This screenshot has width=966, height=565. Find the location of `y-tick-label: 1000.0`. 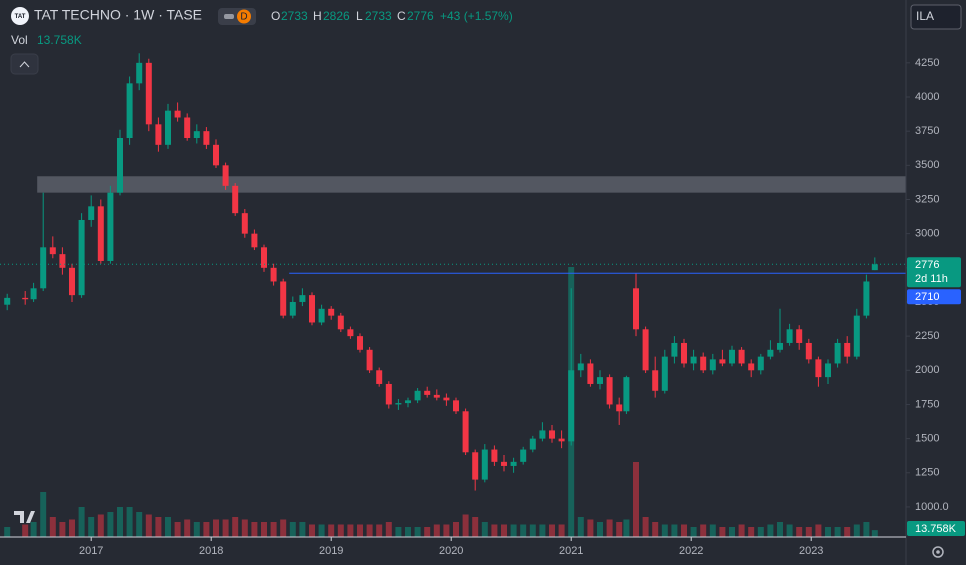

y-tick-label: 1000.0 is located at coordinates (932, 507).